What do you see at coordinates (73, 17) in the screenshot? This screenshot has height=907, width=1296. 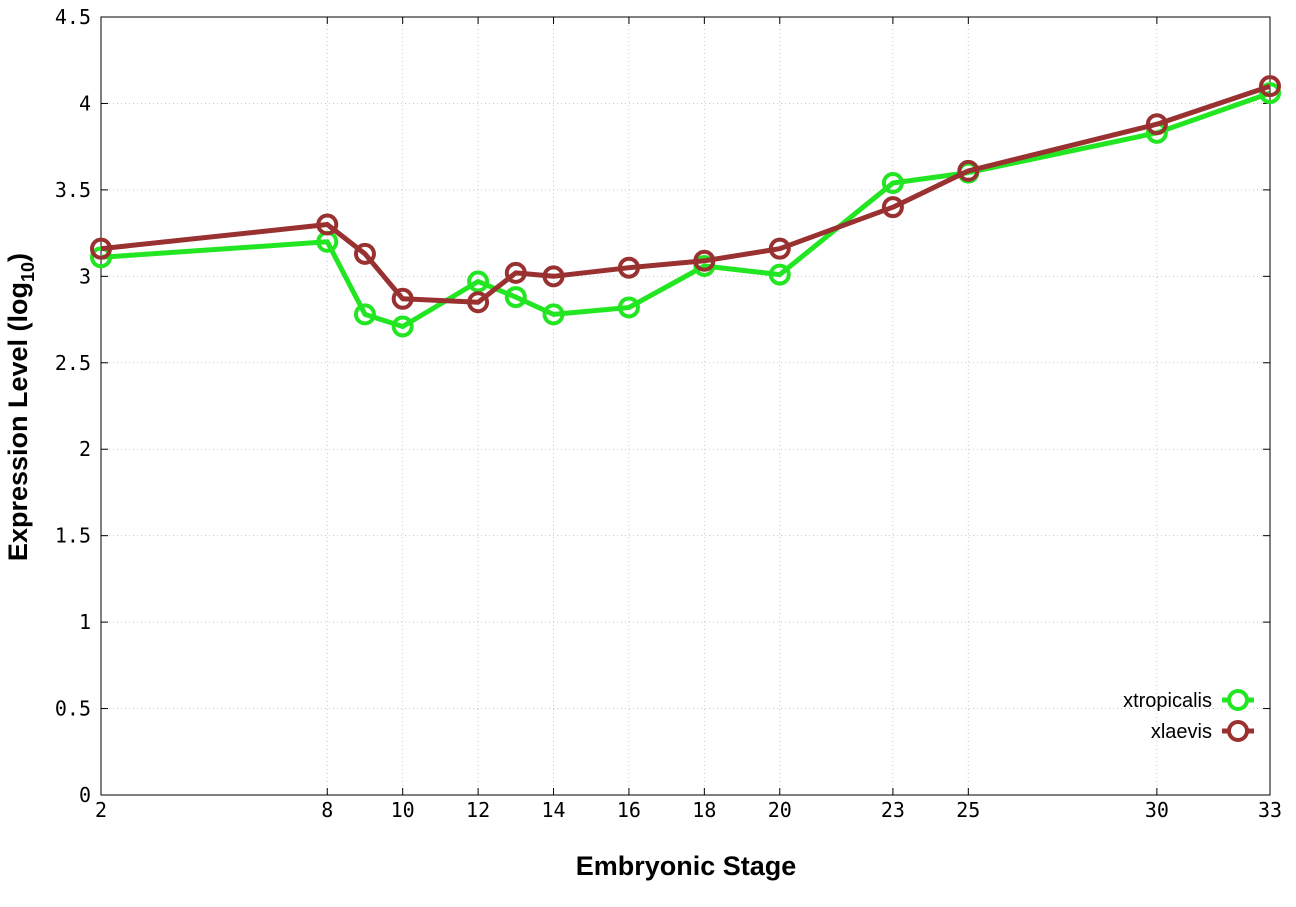 I see `y-tick-label: 4.5` at bounding box center [73, 17].